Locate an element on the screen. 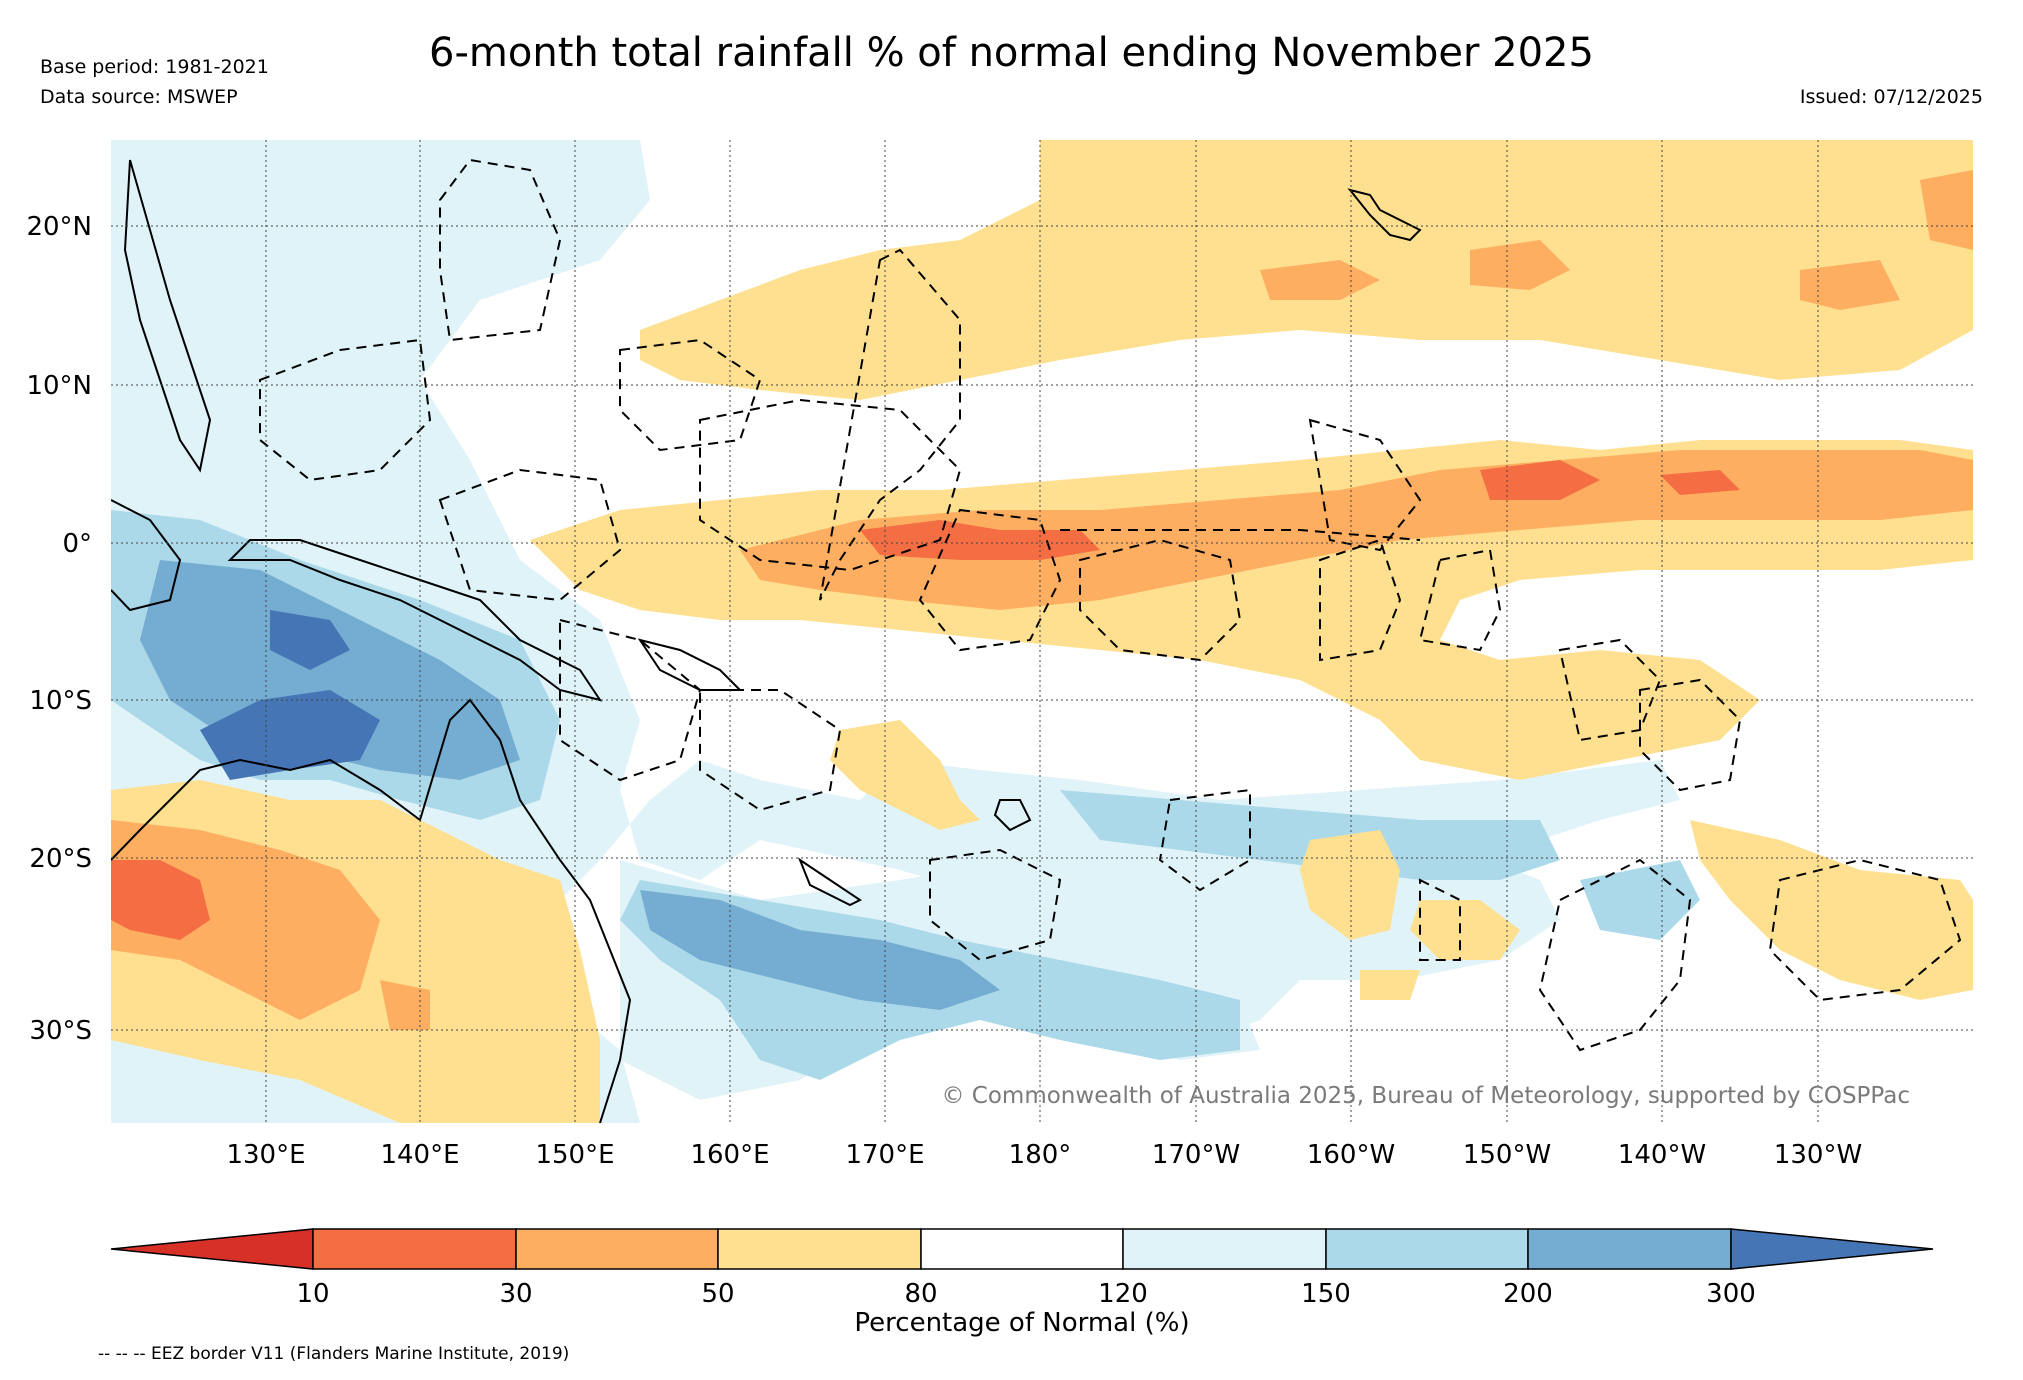  colorbar-tick-120: 120 is located at coordinates (1123, 1294).